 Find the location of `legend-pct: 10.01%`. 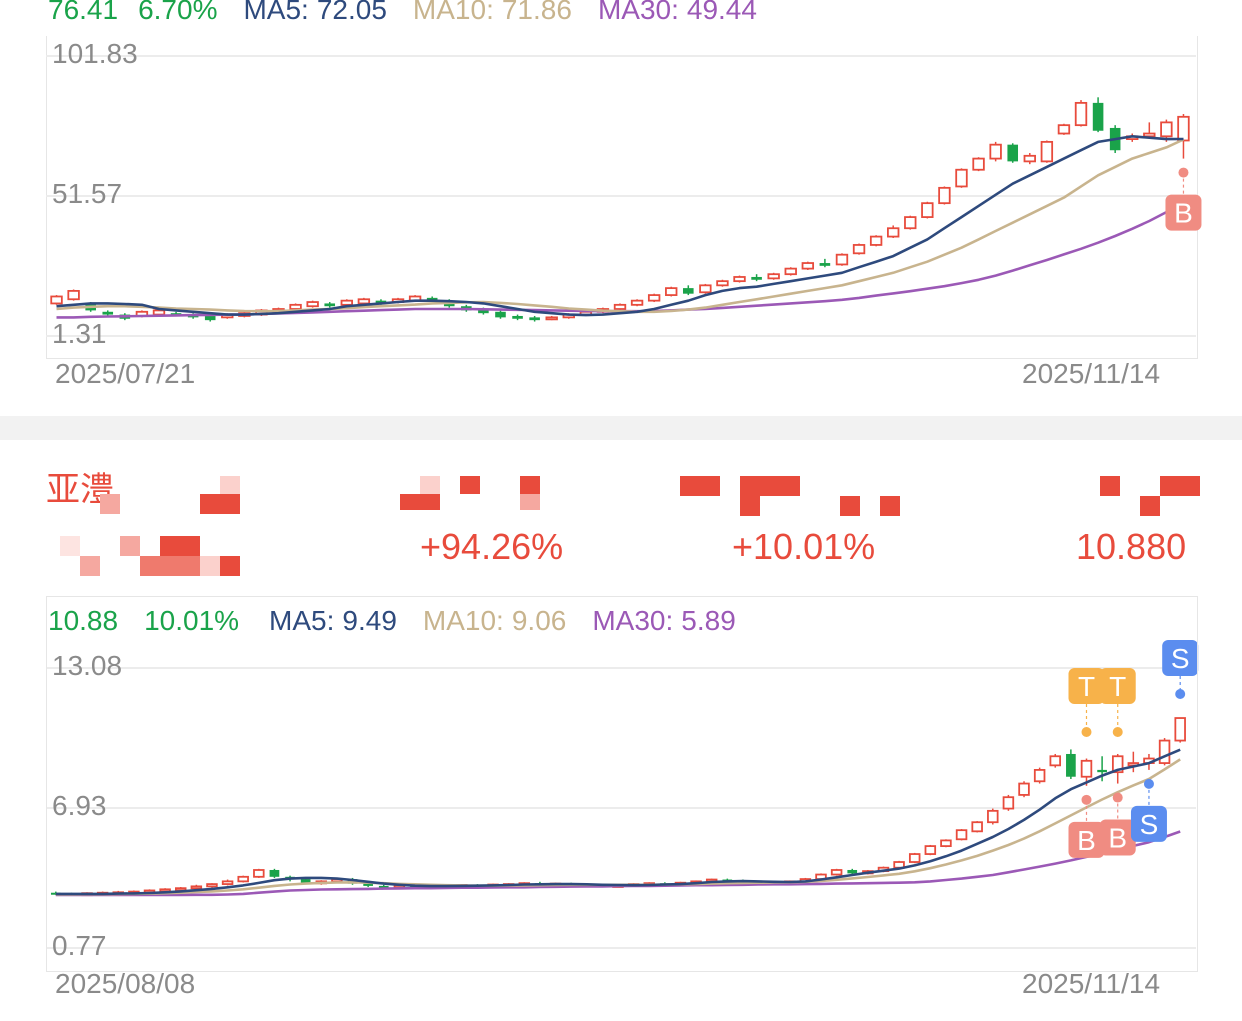

legend-pct: 10.01% is located at coordinates (192, 620).